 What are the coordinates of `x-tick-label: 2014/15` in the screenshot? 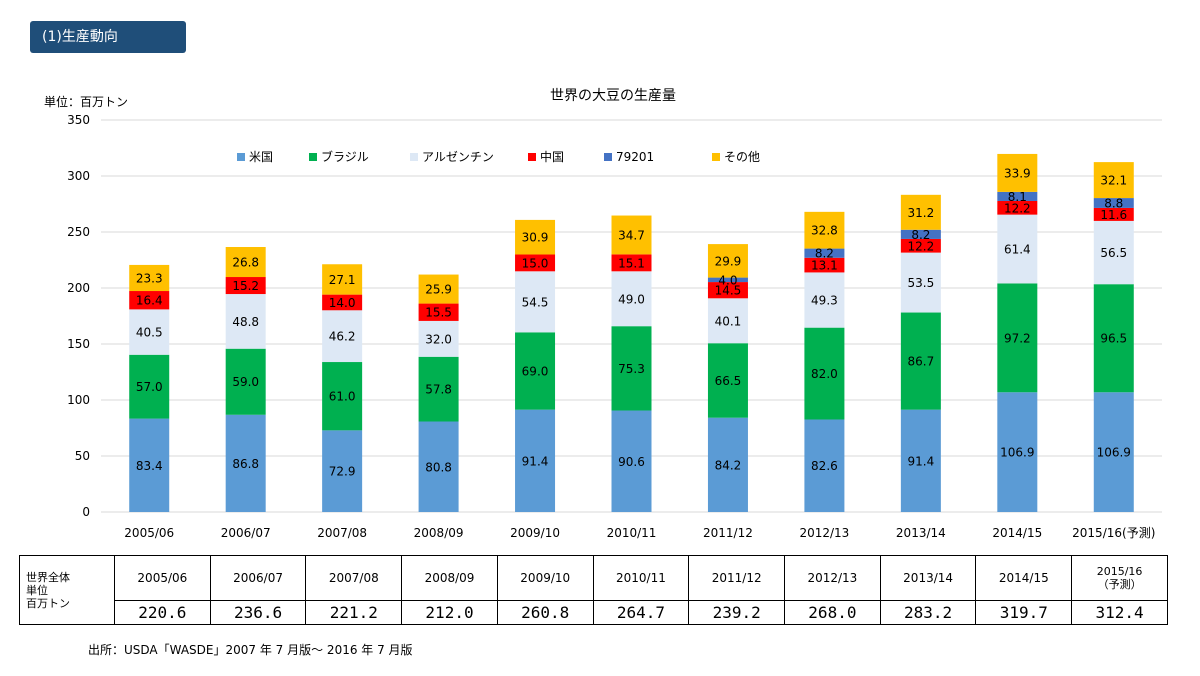 It's located at (1017, 533).